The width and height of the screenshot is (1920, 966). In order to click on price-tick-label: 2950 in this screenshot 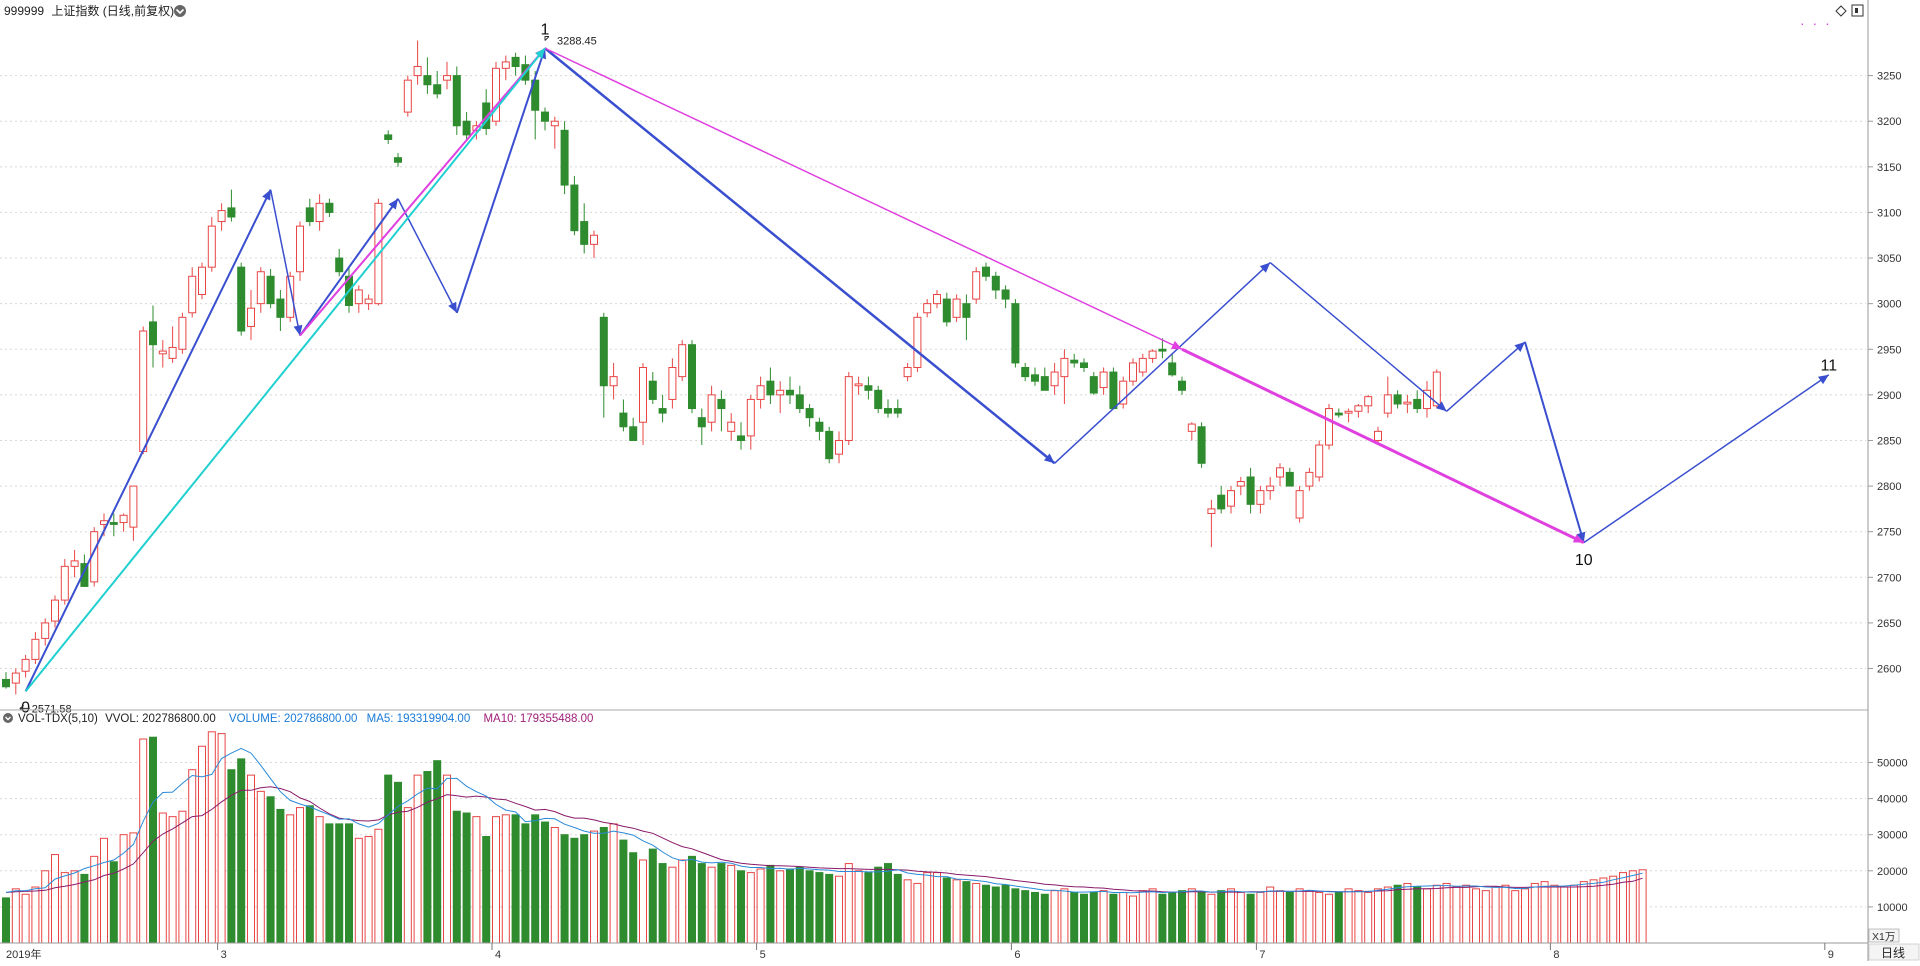, I will do `click(1889, 350)`.